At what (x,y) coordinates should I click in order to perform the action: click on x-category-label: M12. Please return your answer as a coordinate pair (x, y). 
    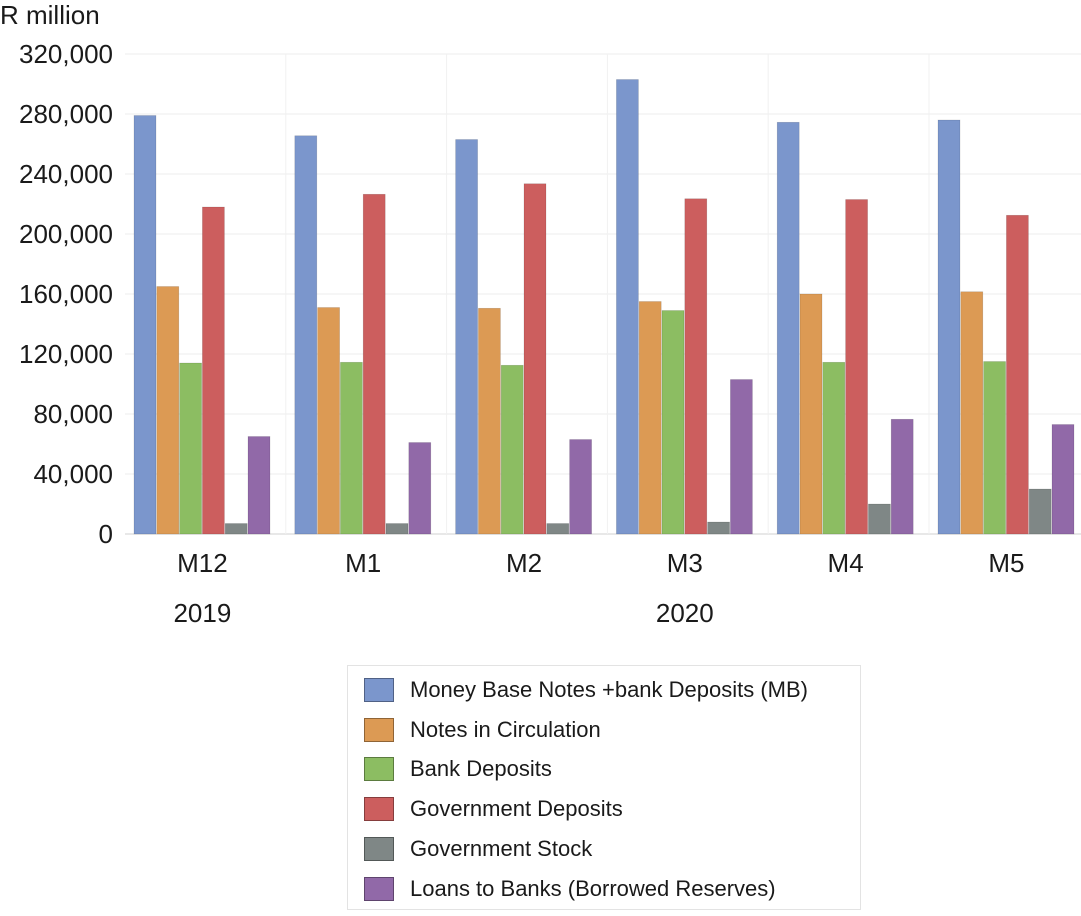
    Looking at the image, I should click on (202, 563).